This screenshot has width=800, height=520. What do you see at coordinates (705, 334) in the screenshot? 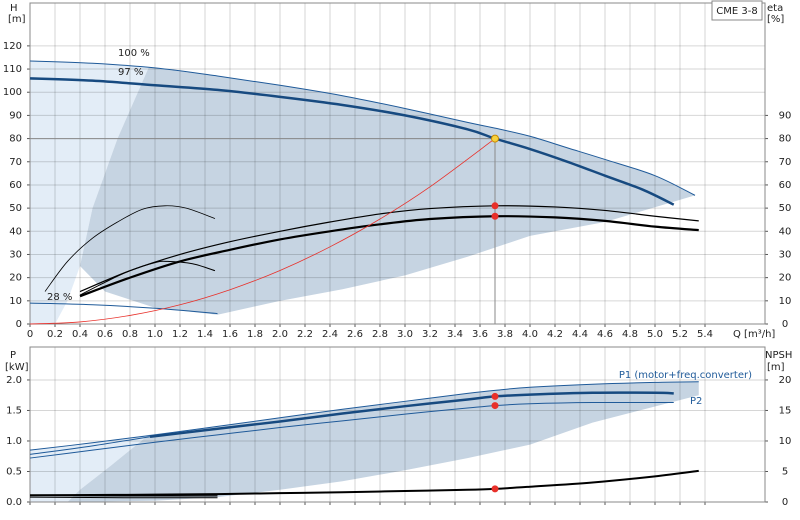
I see `x-tick-label: 5.4` at bounding box center [705, 334].